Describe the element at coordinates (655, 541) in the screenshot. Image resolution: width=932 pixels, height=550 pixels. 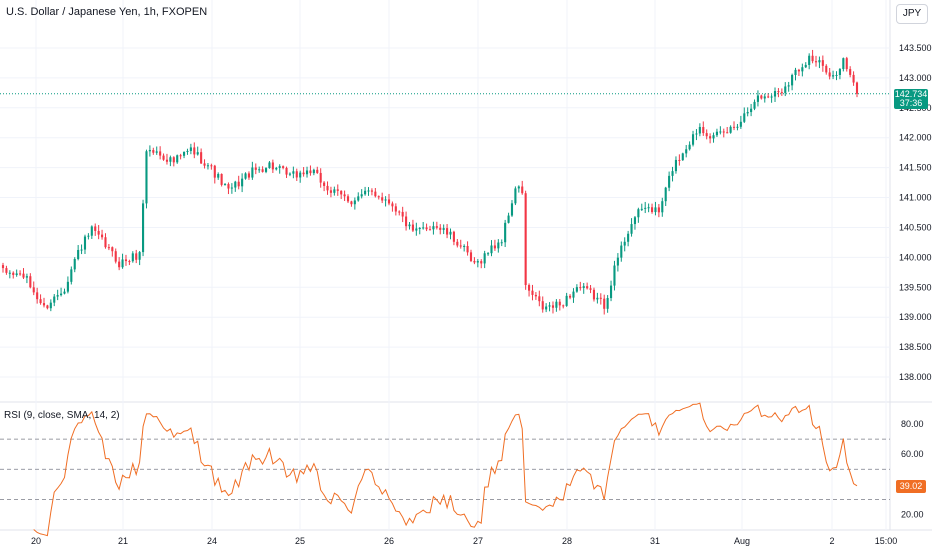
I see `time-tick-label: 31` at that location.